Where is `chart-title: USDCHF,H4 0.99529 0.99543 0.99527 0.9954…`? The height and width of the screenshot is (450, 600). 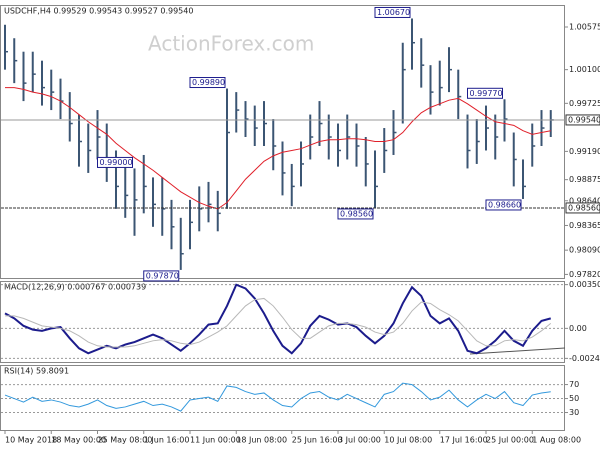
chart-title: USDCHF,H4 0.99529 0.99543 0.99527 0.9954… is located at coordinates (98, 11).